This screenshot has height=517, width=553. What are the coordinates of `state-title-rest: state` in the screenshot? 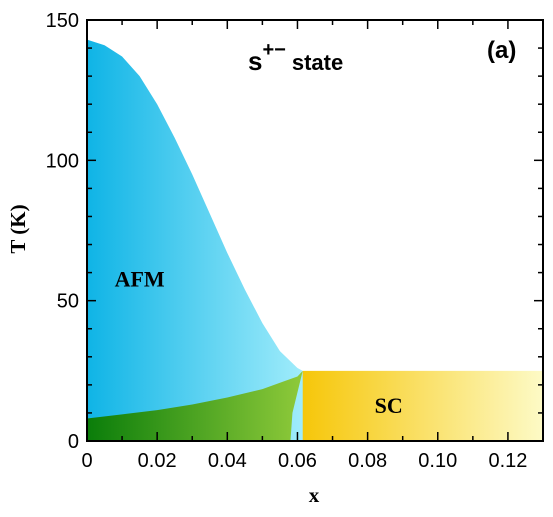 It's located at (317, 62).